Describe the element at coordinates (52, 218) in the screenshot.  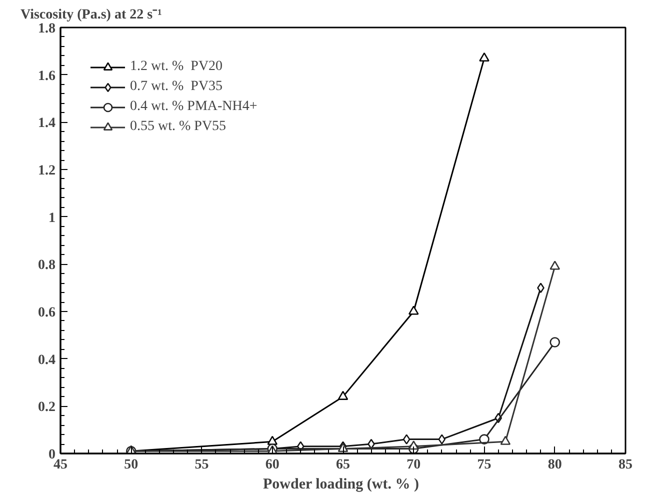
I see `y-tick-label: 1` at that location.